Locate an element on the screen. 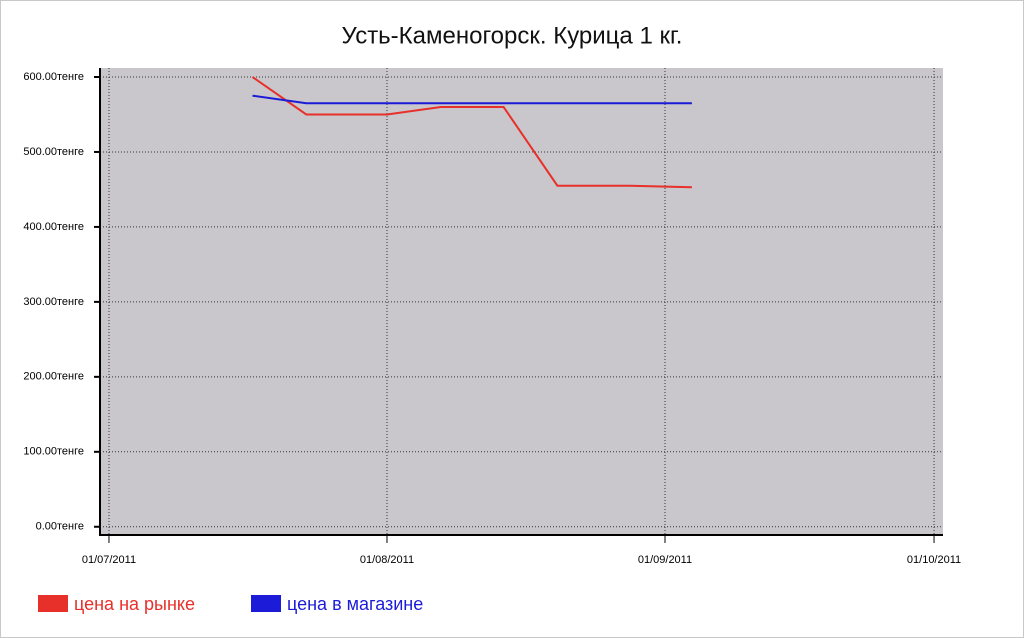 This screenshot has width=1024, height=638. x-tick-label: 01/09/2011 is located at coordinates (665, 560).